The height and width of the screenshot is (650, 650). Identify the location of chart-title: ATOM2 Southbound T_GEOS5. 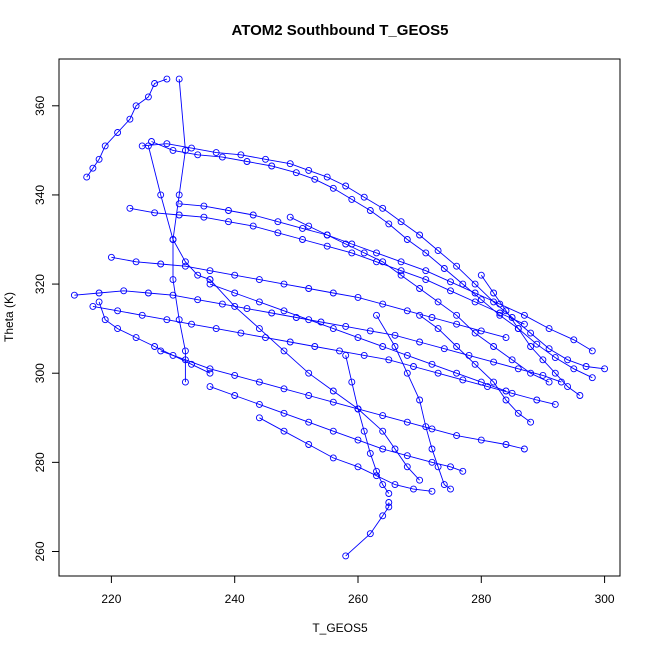
(340, 30).